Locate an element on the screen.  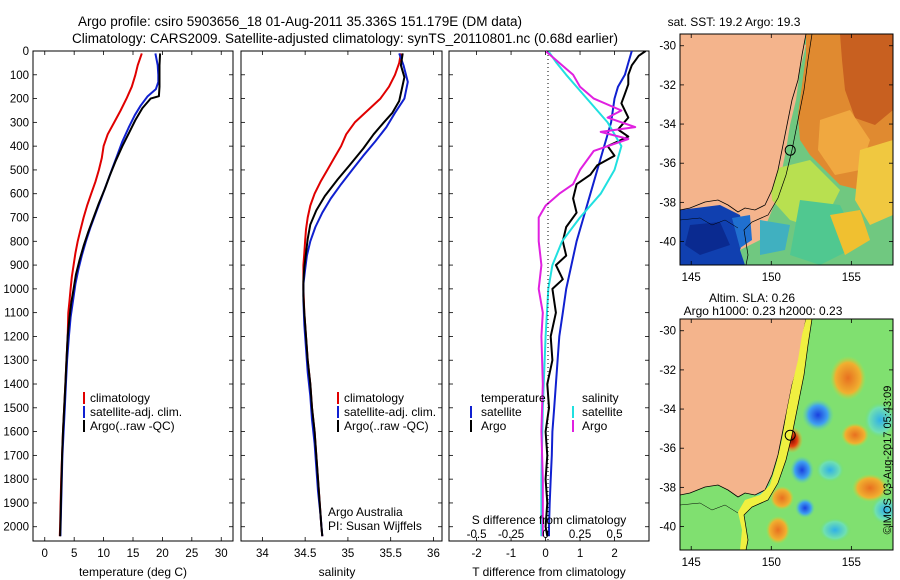
x-tick-label: 35.5 is located at coordinates (390, 554).